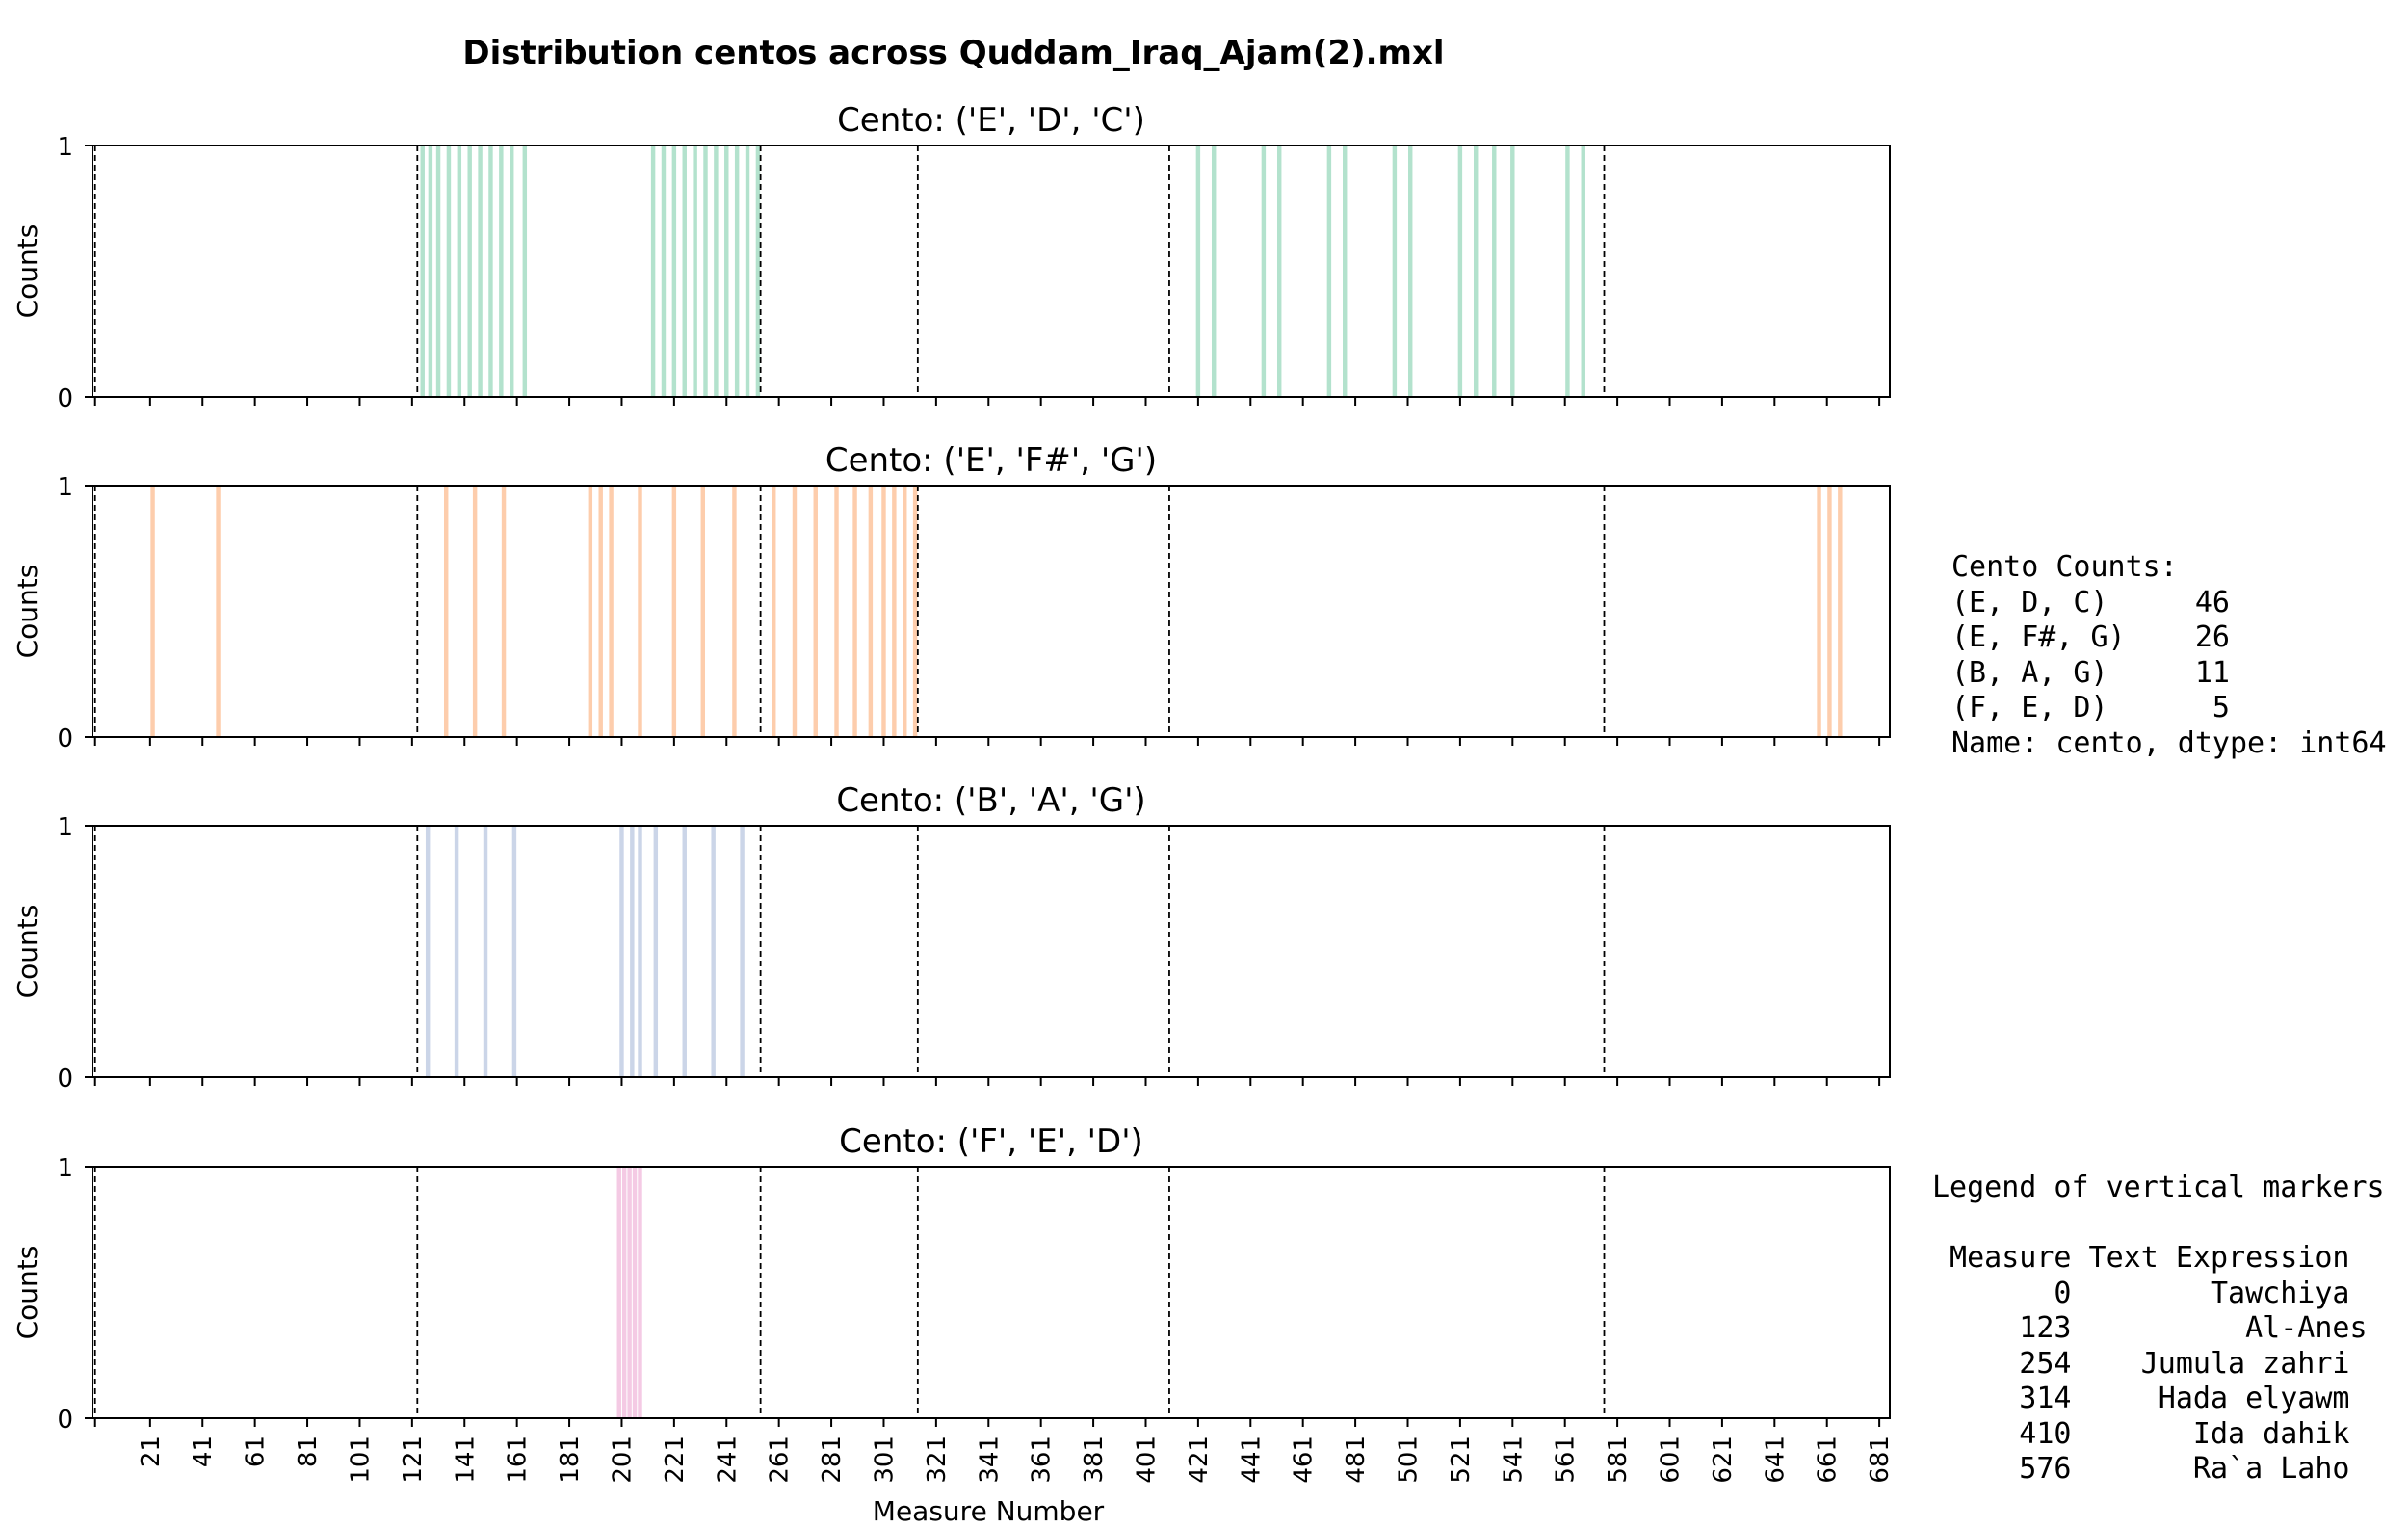 The image size is (2408, 1528). Describe the element at coordinates (884, 1460) in the screenshot. I see `x-tick-label: 301` at that location.